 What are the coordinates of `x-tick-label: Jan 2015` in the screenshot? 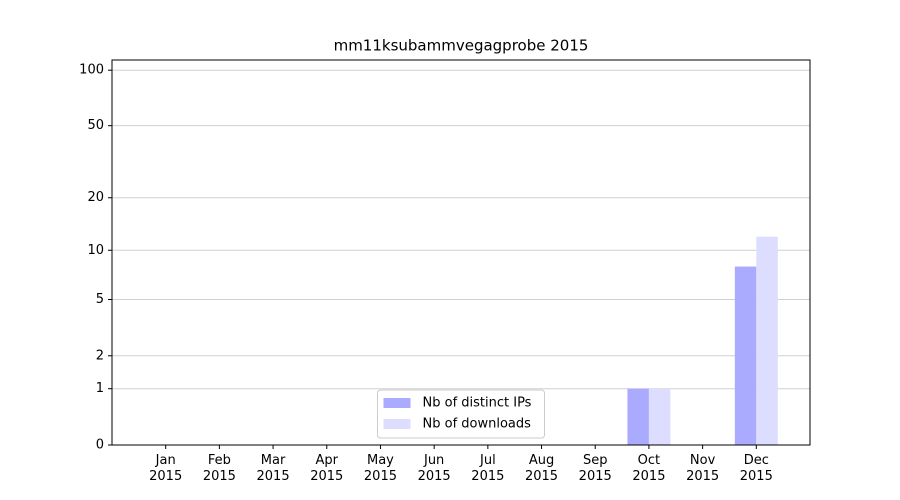 It's located at (166, 468).